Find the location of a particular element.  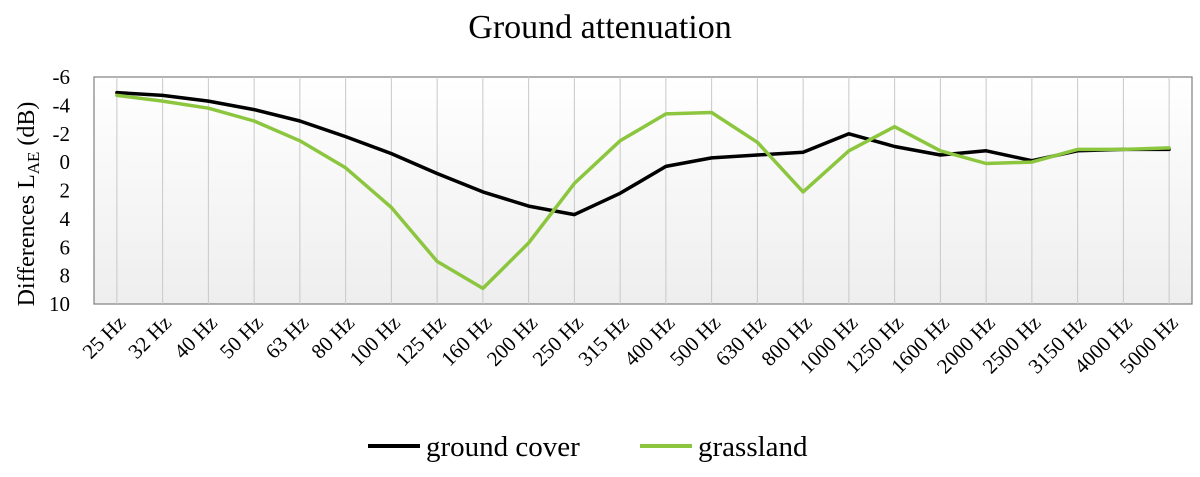

x-tick-label: 63 Hz is located at coordinates (287, 337).